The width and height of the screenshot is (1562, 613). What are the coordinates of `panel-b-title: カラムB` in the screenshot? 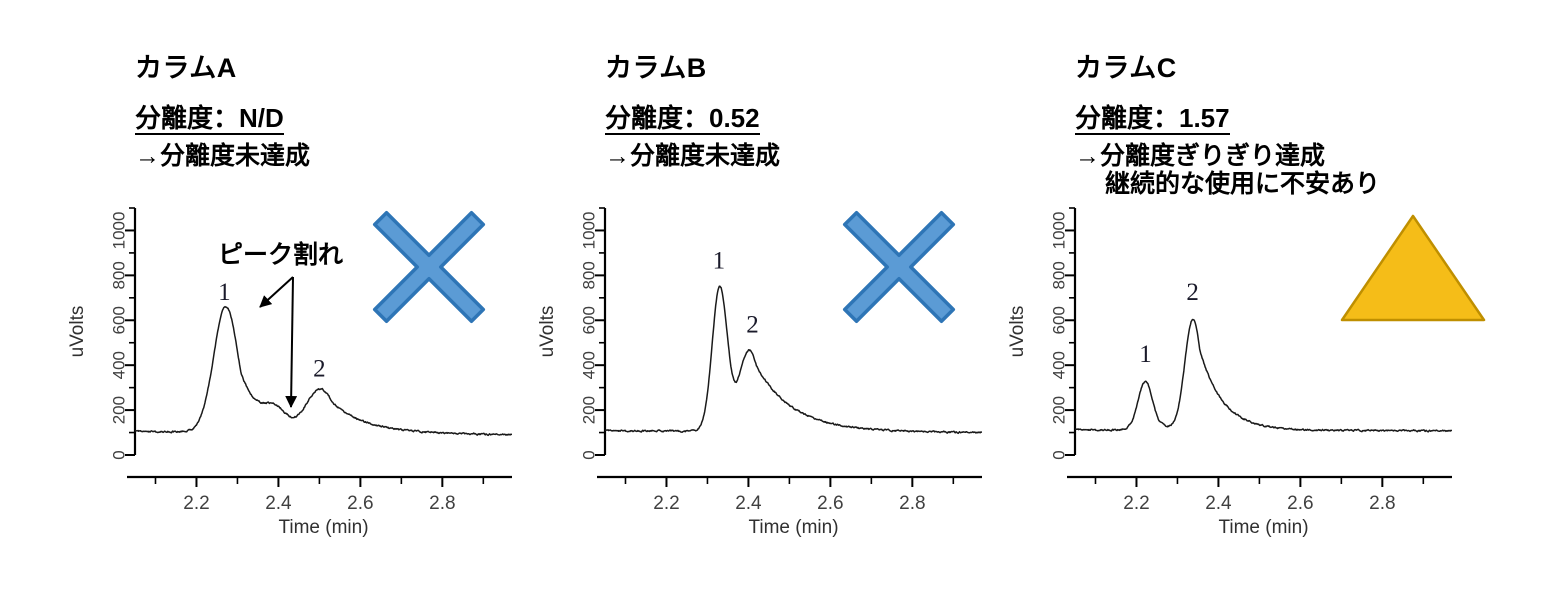 It's located at (656, 68).